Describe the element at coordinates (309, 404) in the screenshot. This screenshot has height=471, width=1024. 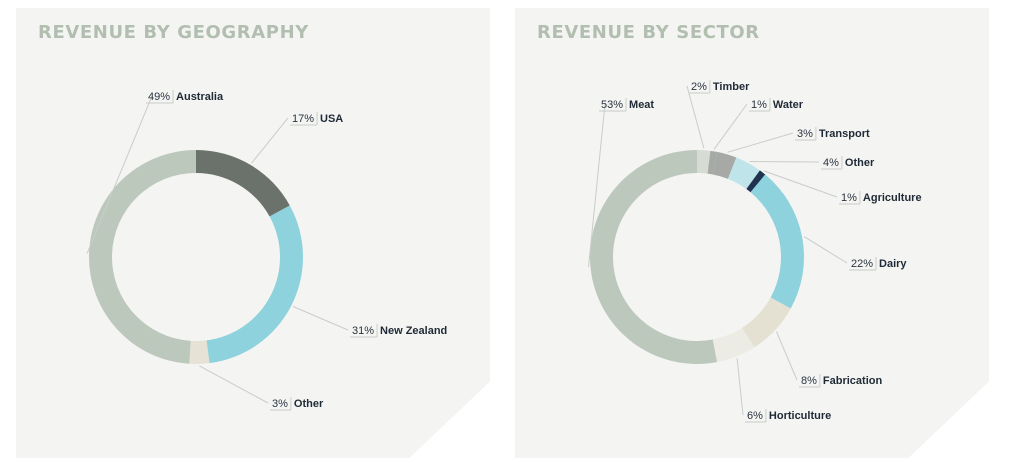
I see `geo-label-other-name: Other` at that location.